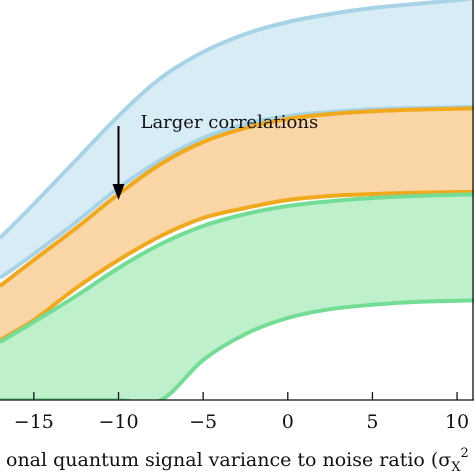  Describe the element at coordinates (118, 422) in the screenshot. I see `x-tick-label: −10` at that location.